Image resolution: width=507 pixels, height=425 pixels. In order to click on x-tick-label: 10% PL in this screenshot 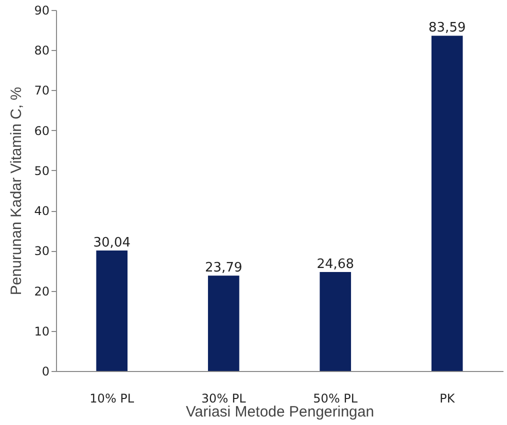, I will do `click(112, 399)`.